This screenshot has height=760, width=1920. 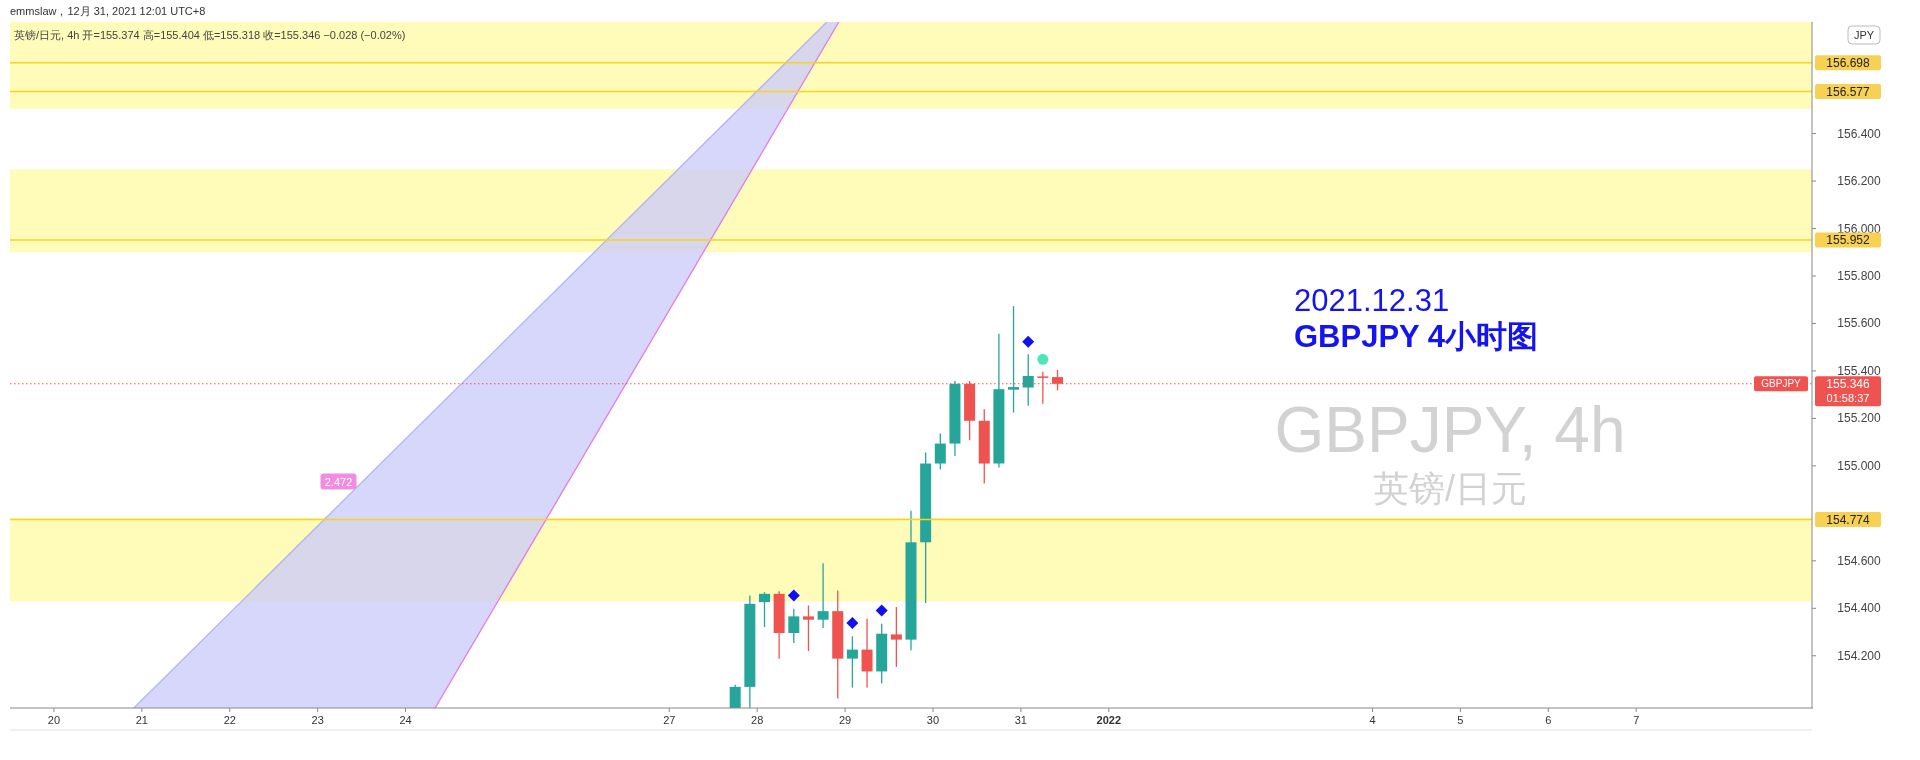 What do you see at coordinates (405, 720) in the screenshot?
I see `x-tick-label: 24` at bounding box center [405, 720].